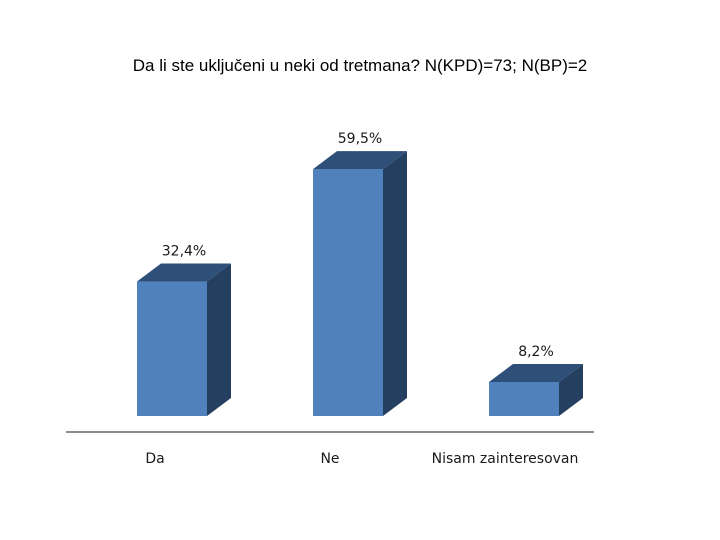  Describe the element at coordinates (329, 459) in the screenshot. I see `category-label-ne: Ne` at that location.